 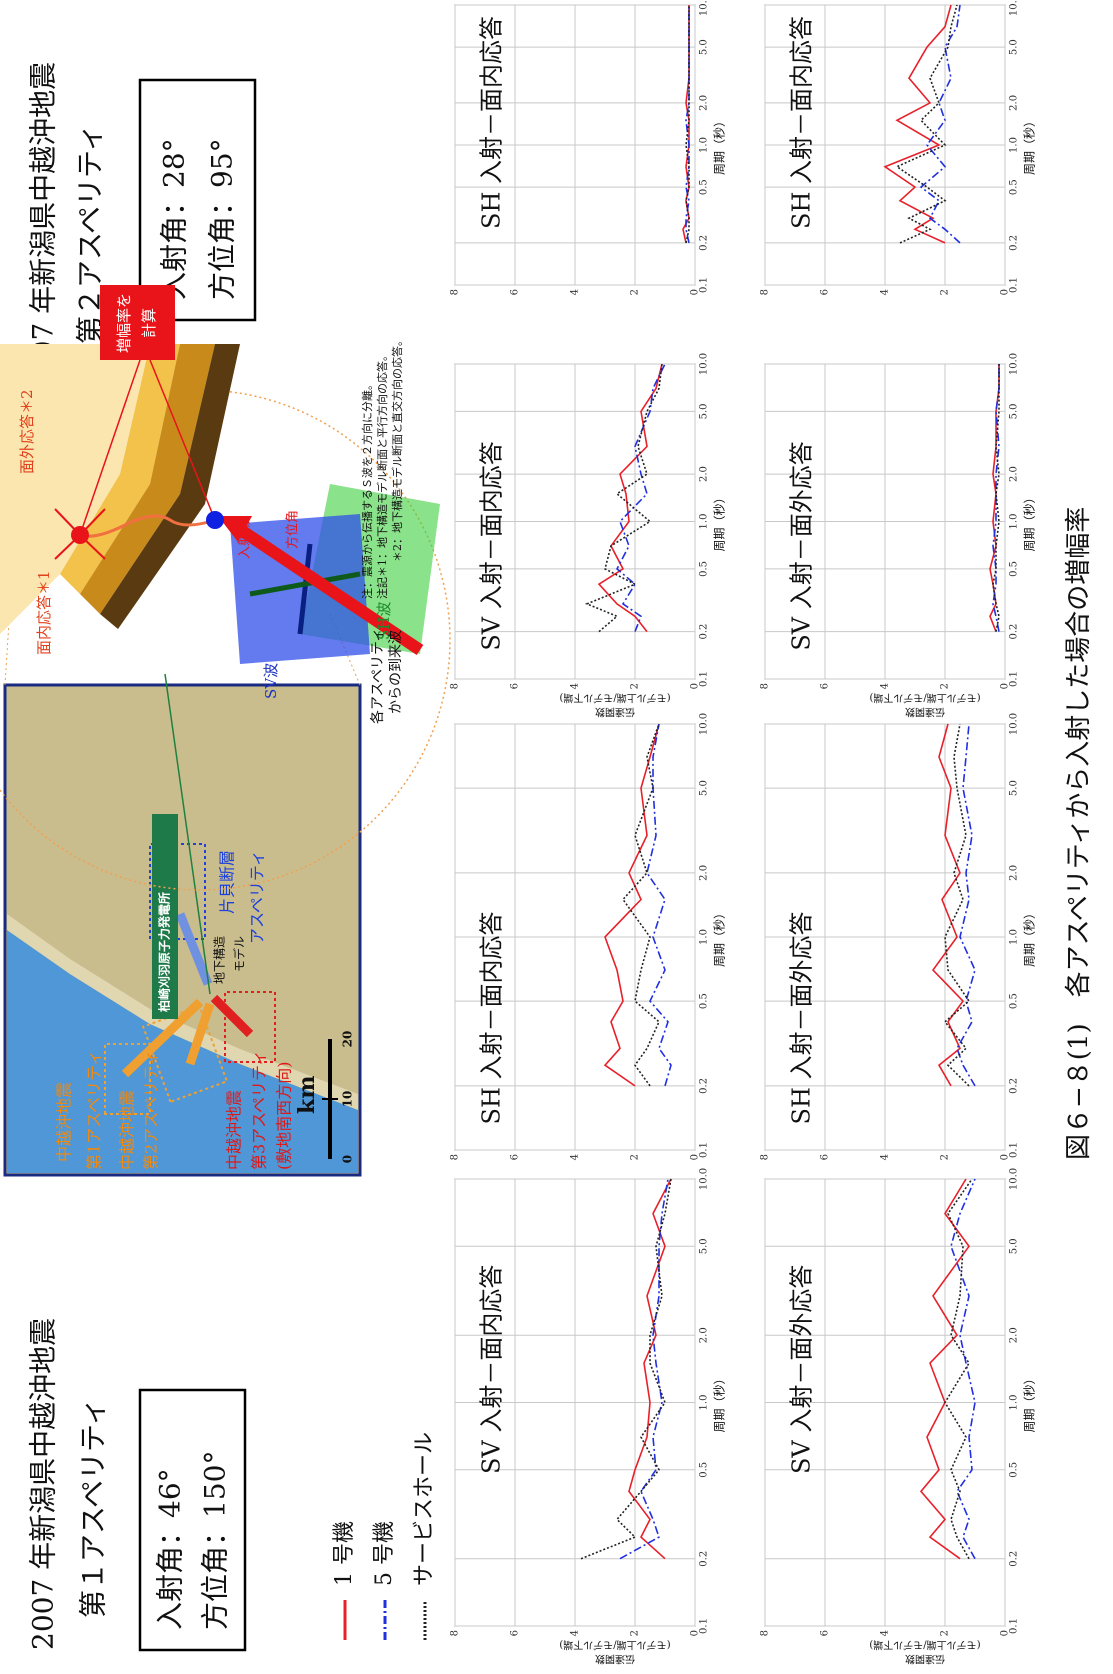 I want to click on info-box, so click(x=192, y=1520).